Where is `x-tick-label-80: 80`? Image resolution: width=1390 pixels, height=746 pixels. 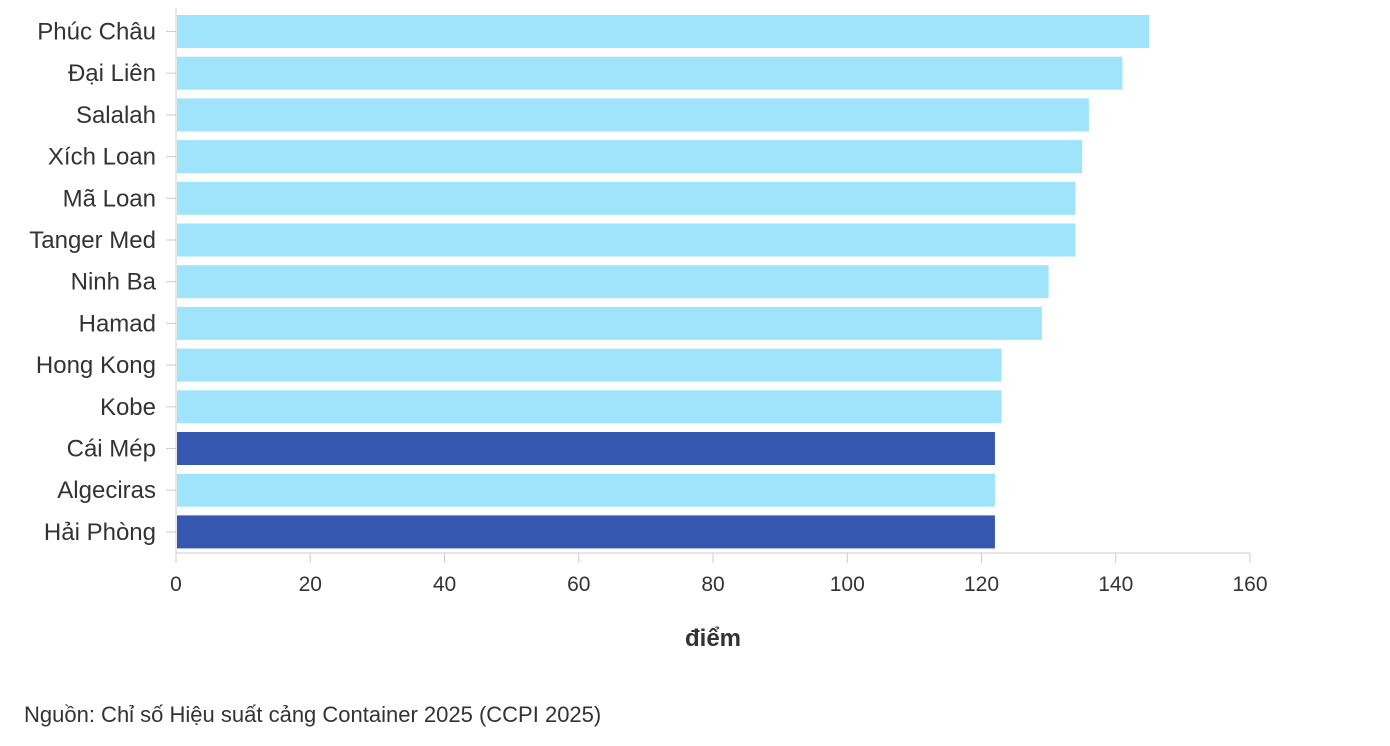
x-tick-label-80: 80 is located at coordinates (712, 584).